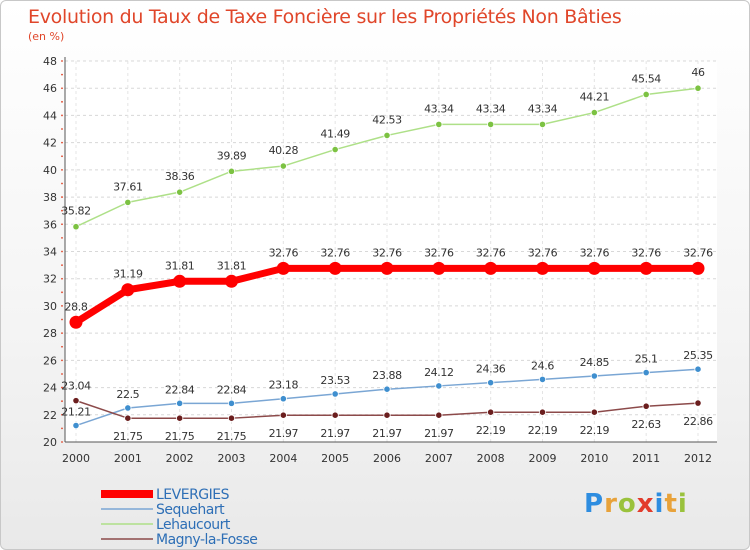  What do you see at coordinates (543, 458) in the screenshot?
I see `x-tick-label: 2009` at bounding box center [543, 458].